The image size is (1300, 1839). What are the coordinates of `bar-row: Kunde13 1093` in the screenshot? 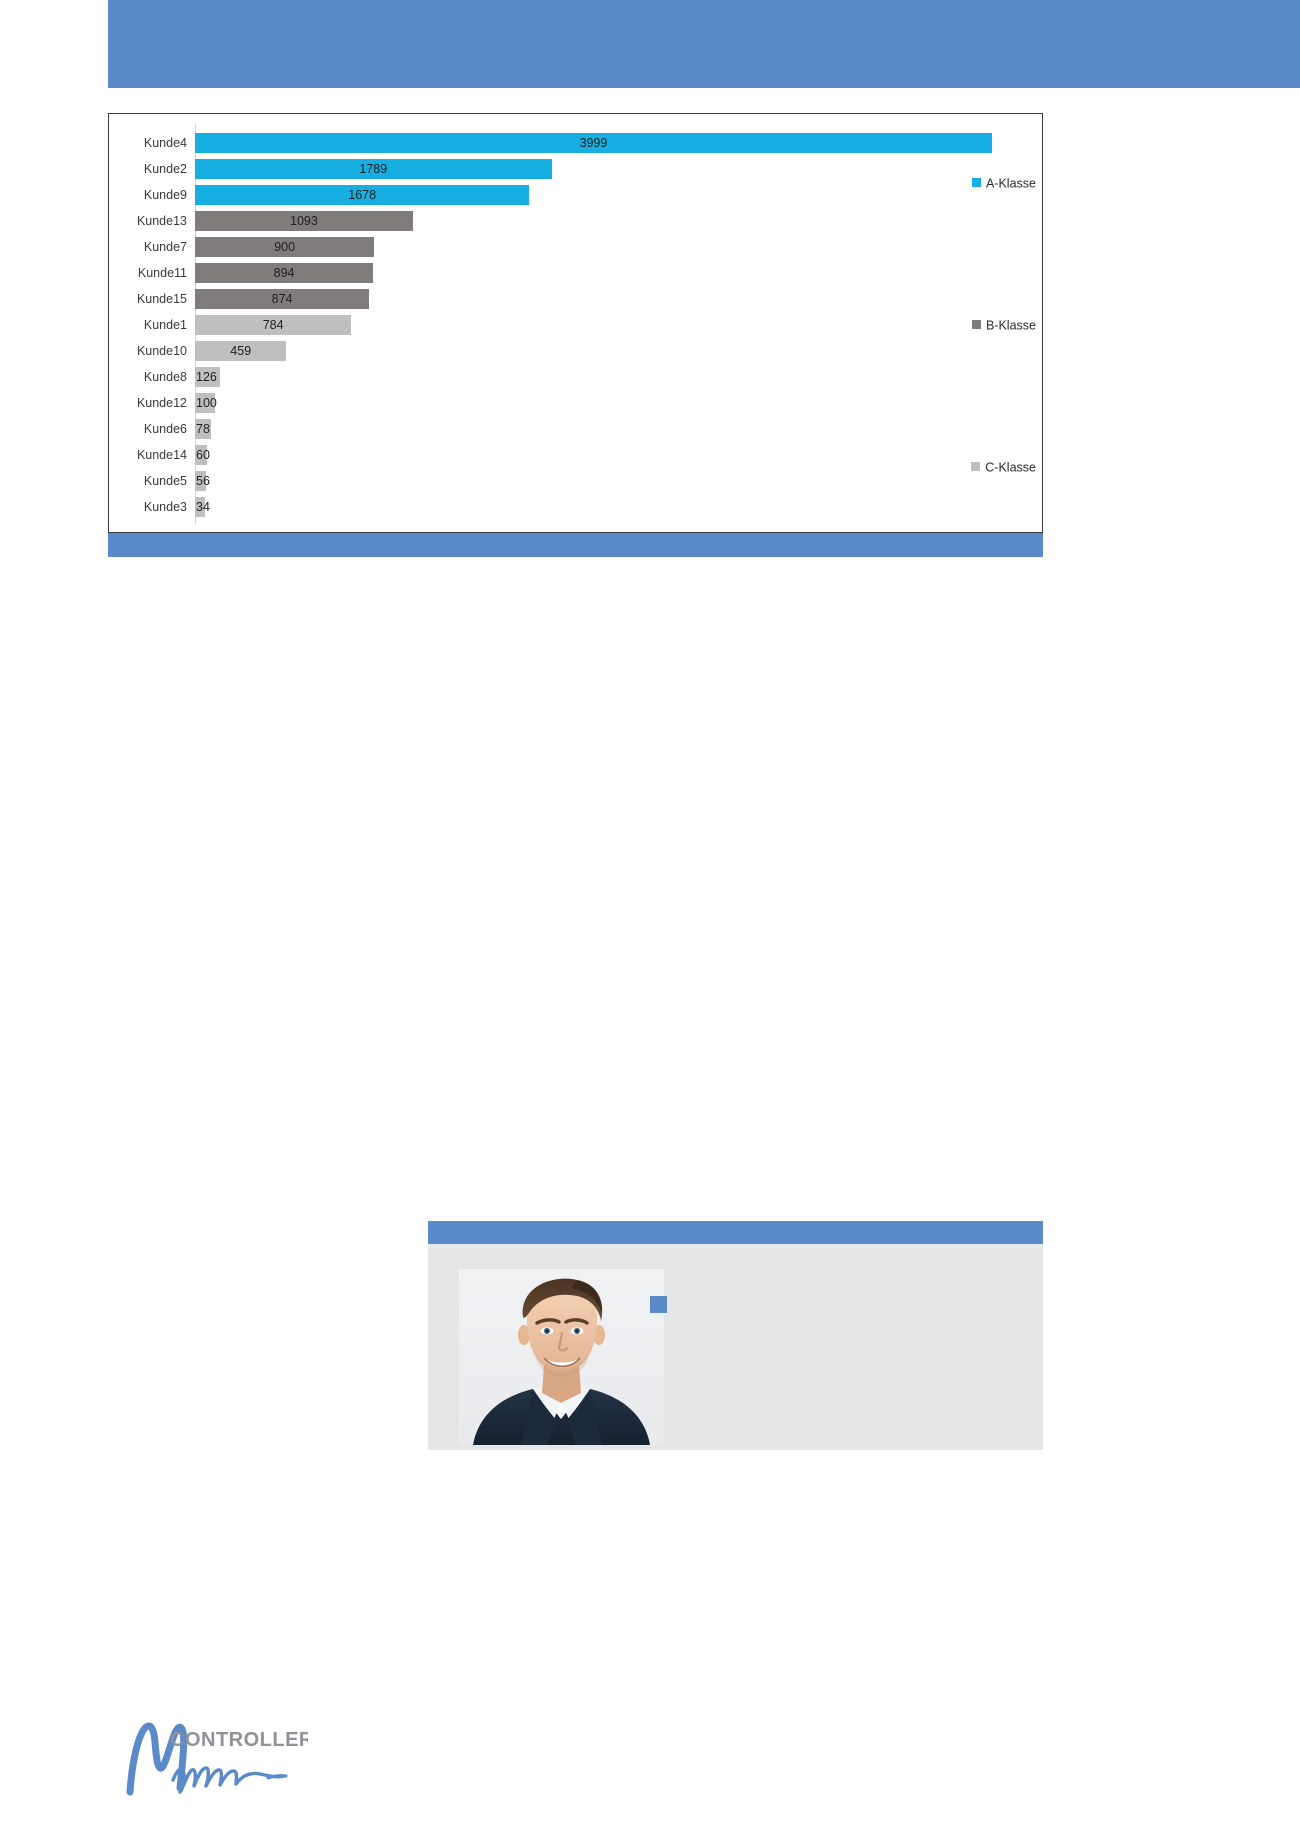 It's located at (575, 221).